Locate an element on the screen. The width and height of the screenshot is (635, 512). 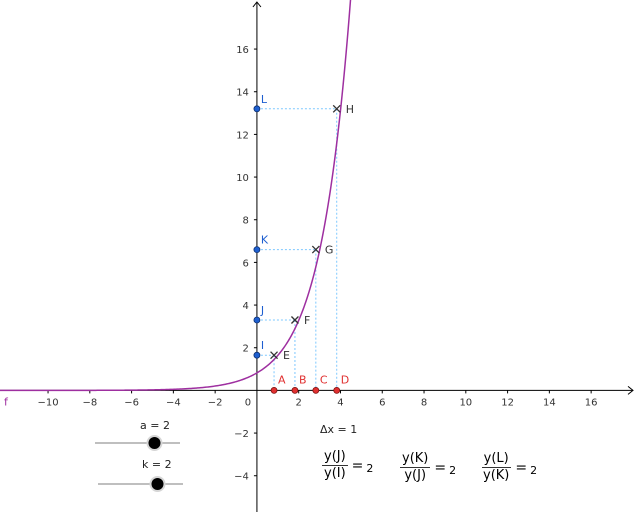
x-axis-arrow-icon is located at coordinates (630, 390).